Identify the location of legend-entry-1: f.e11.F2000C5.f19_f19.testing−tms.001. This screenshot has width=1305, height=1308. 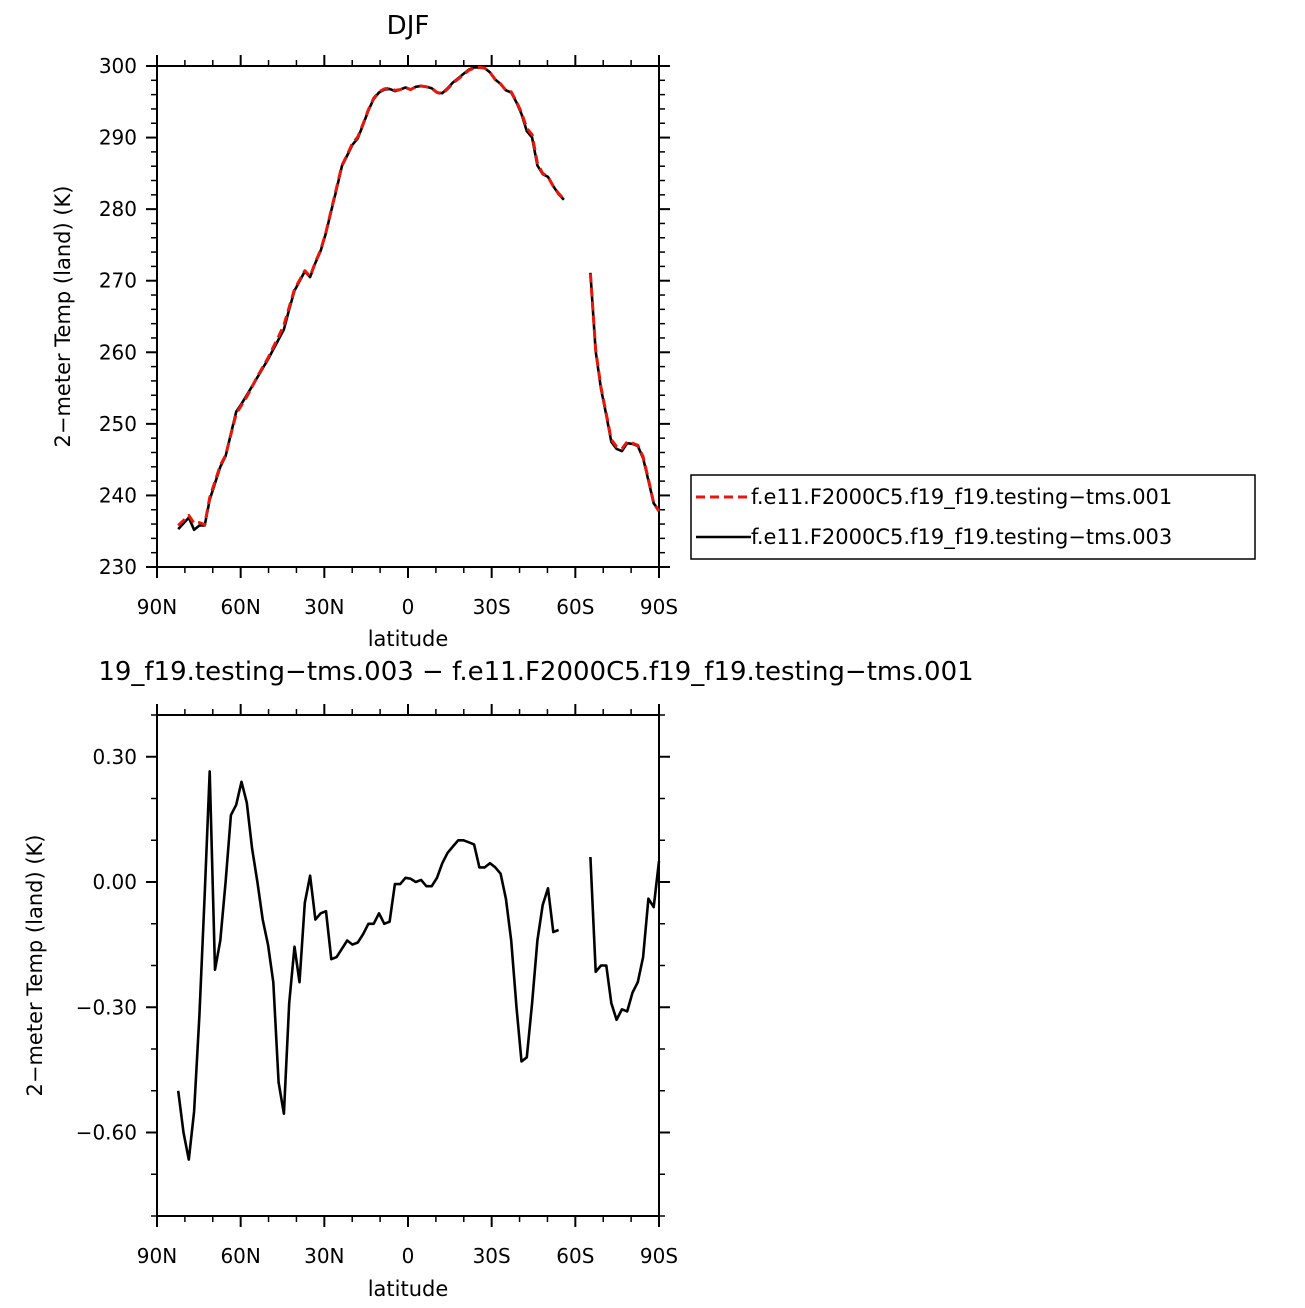
(961, 497).